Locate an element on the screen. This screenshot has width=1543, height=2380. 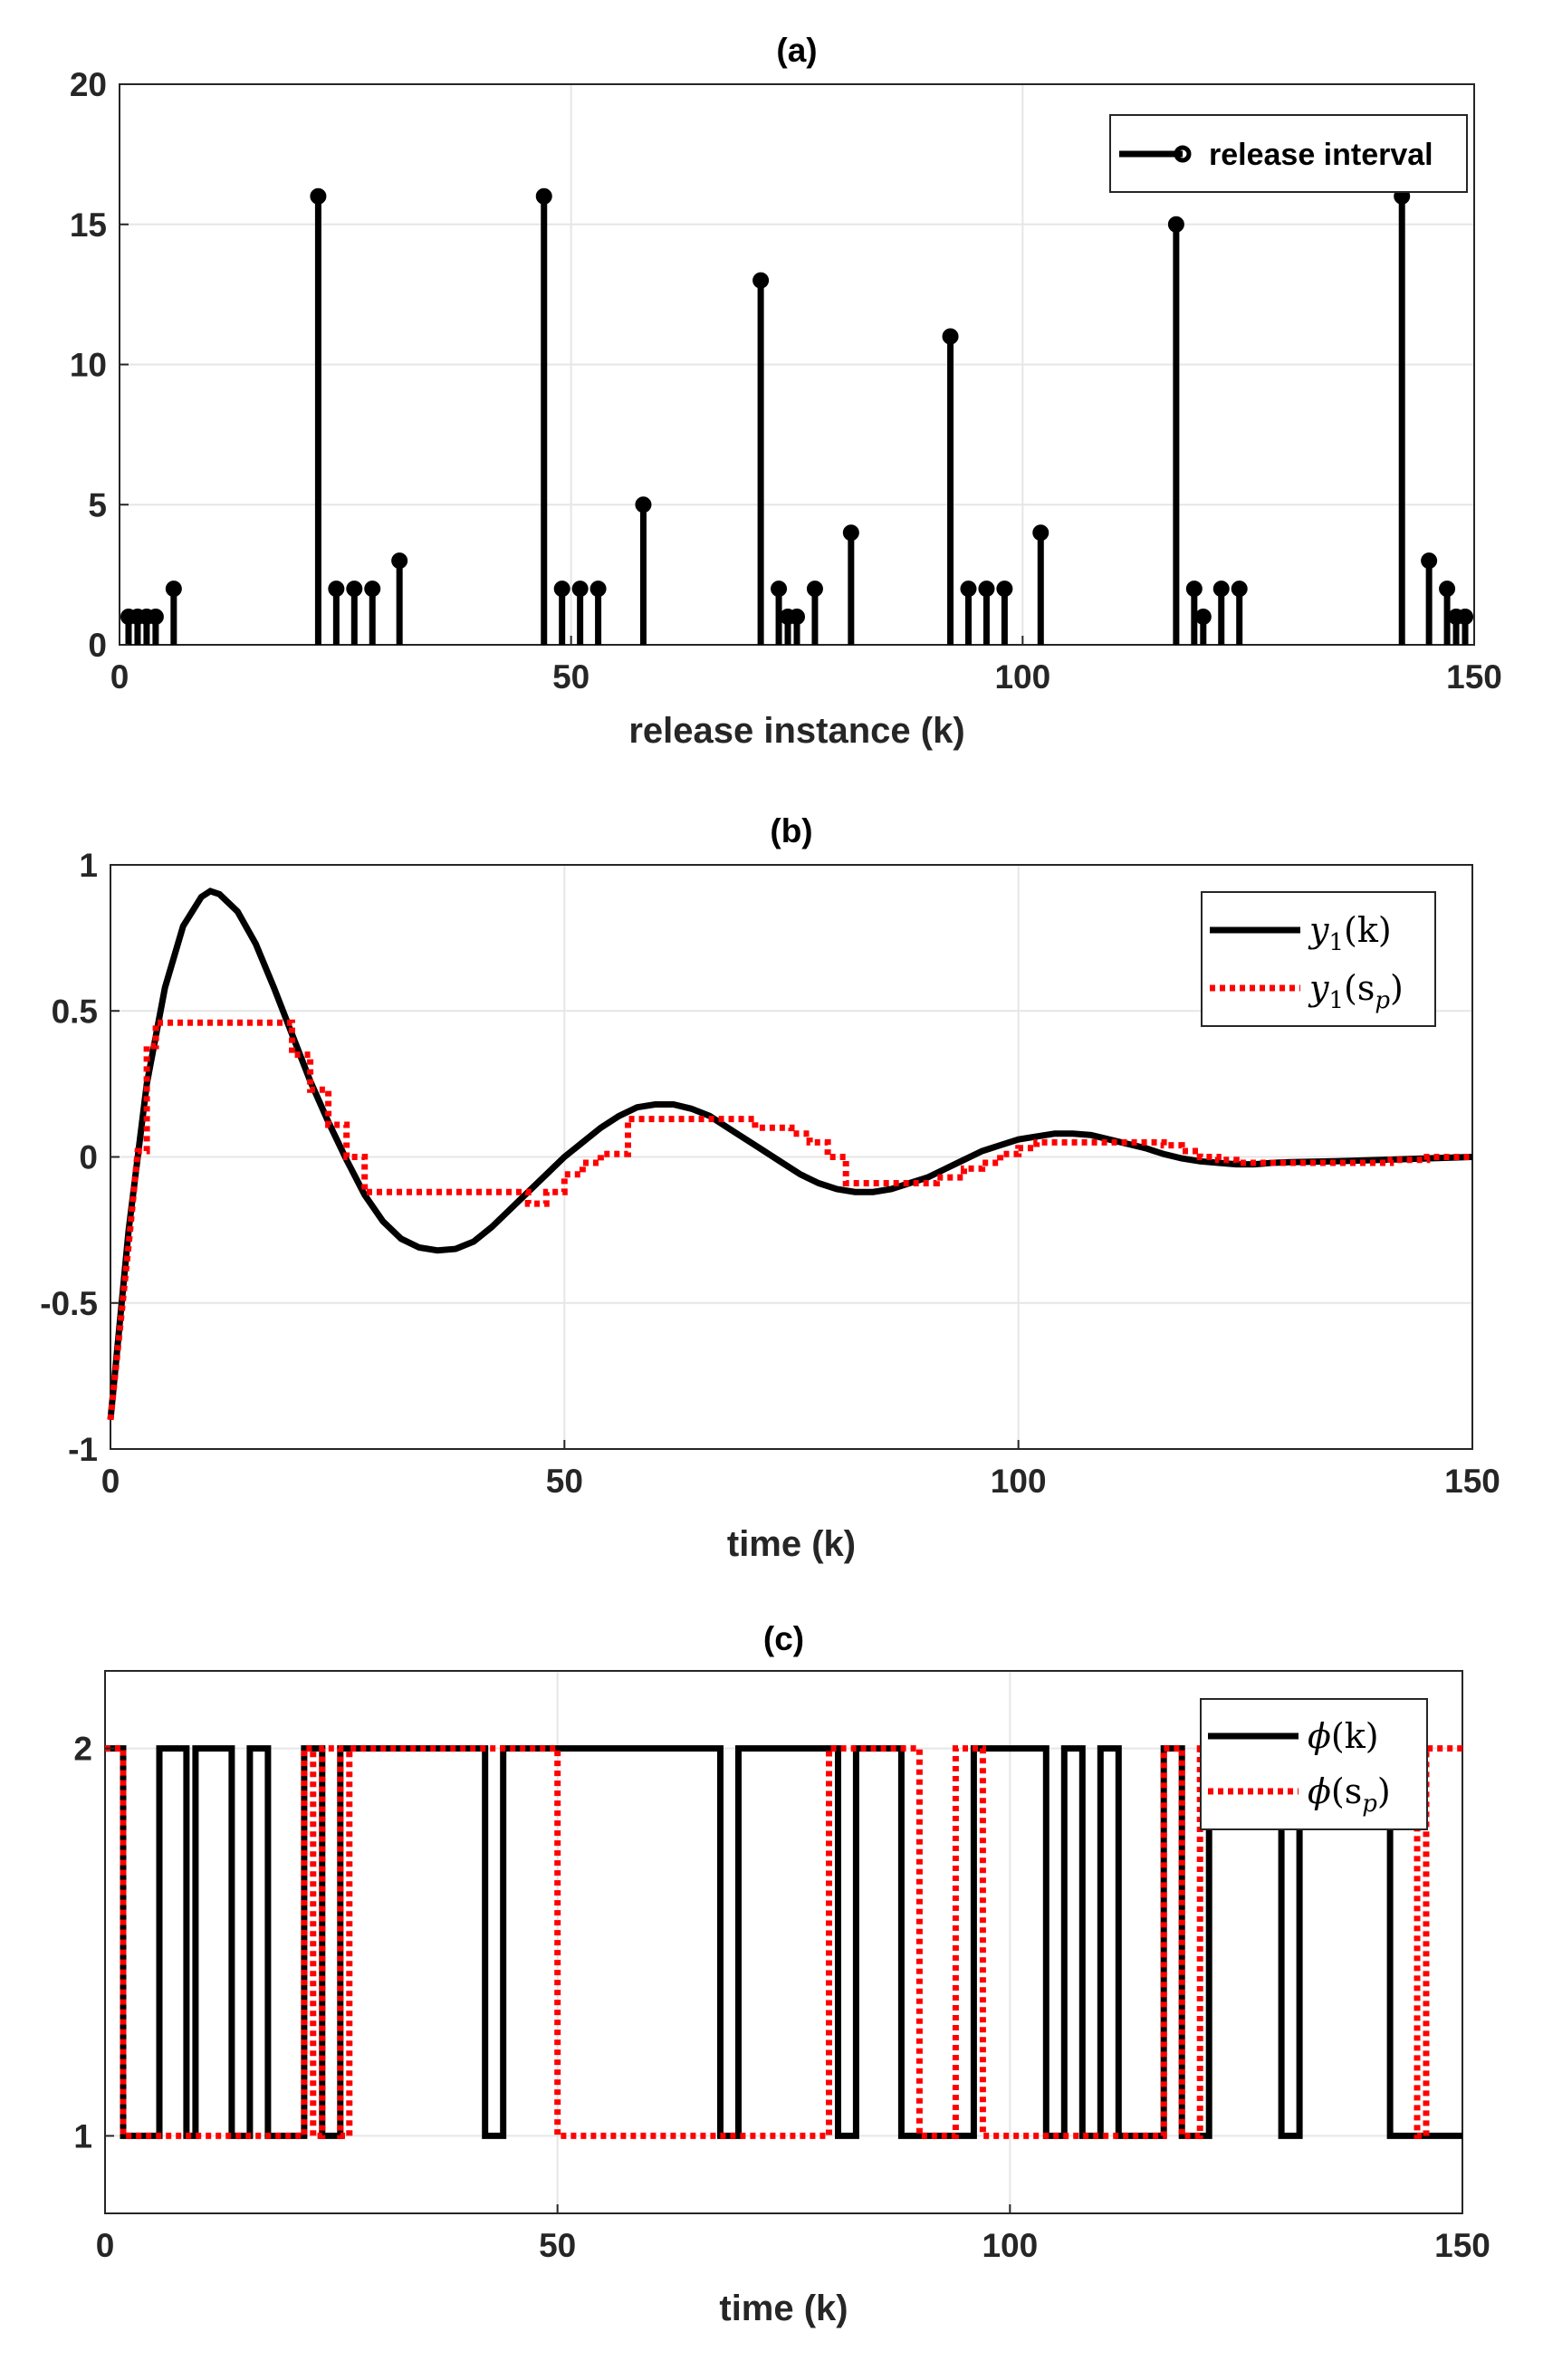
panel-c-legend: ϕ(k) ϕ(sp) is located at coordinates (1314, 1764).